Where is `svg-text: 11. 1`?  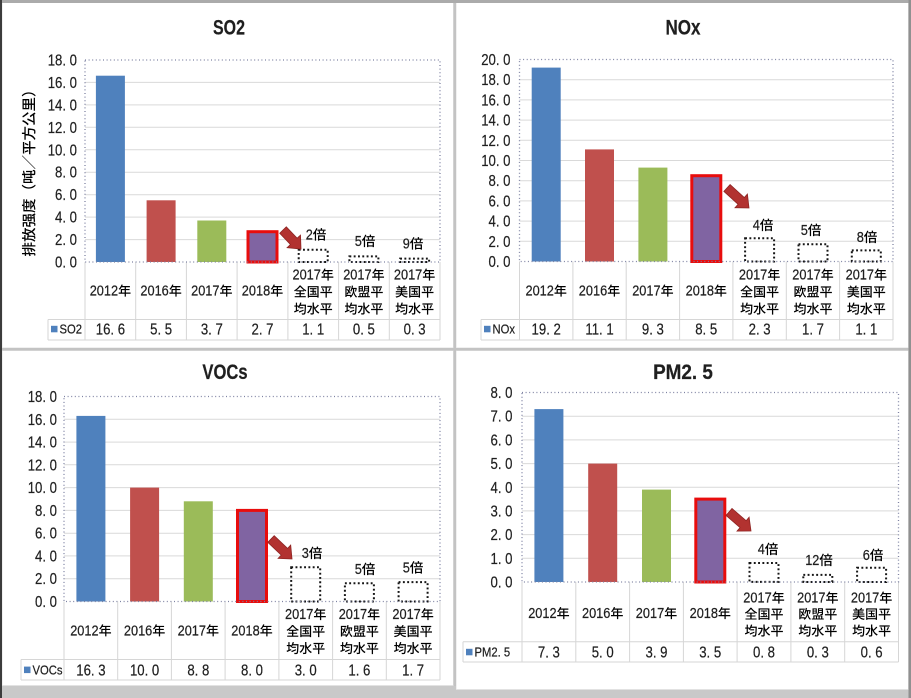 svg-text: 11. 1 is located at coordinates (599, 330).